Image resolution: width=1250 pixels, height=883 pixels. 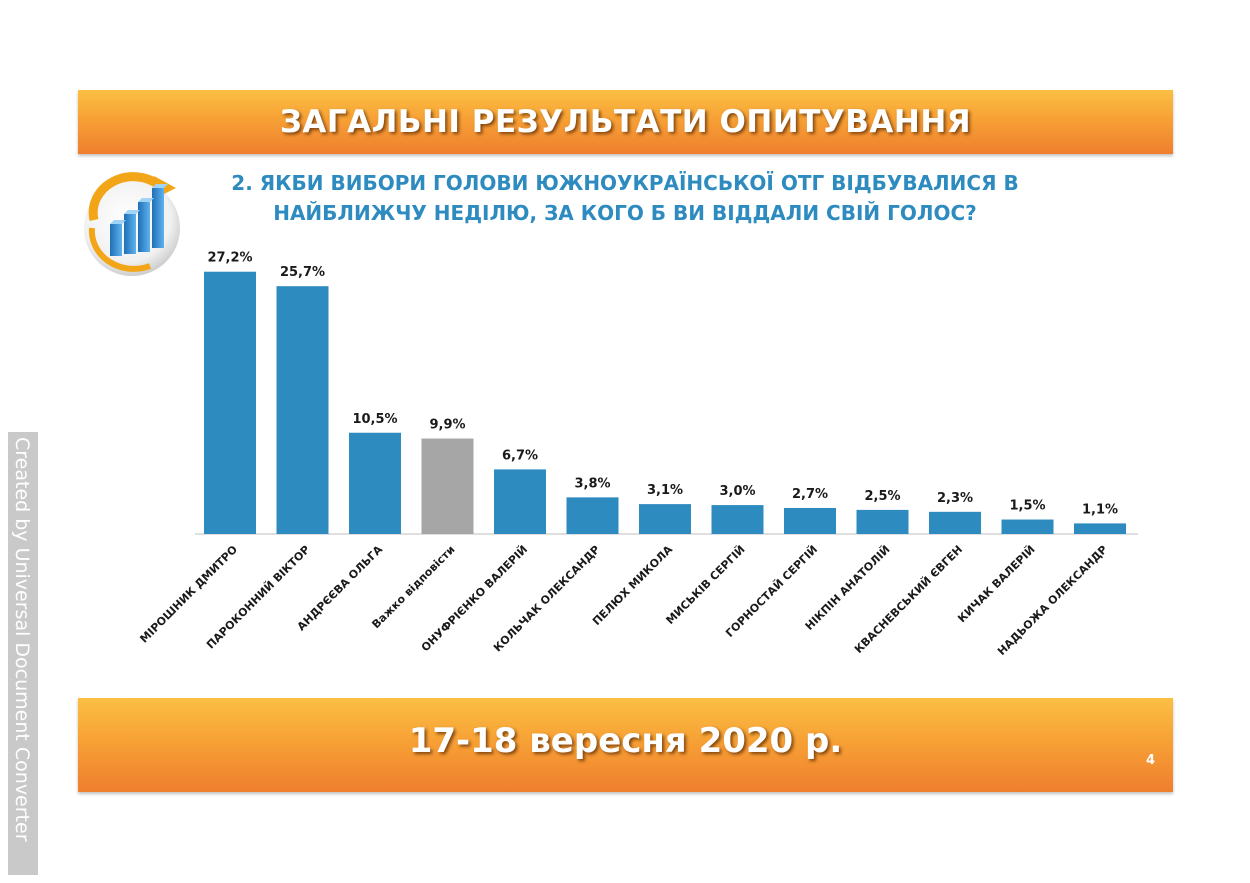 I want to click on page-title: ЗАГАЛЬНІ РЕЗУЛЬТАТИ ОПИТУВАННЯ, so click(x=625, y=122).